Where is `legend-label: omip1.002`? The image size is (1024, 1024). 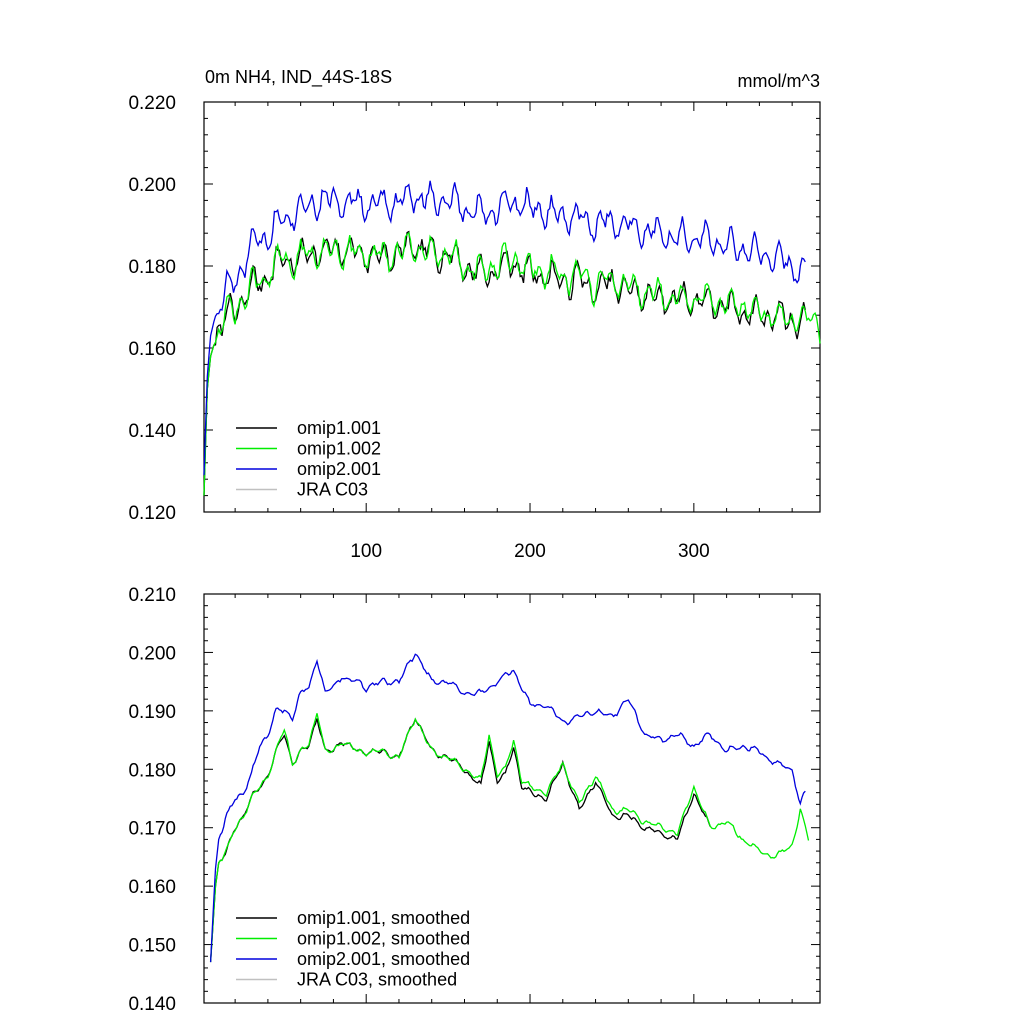
legend-label: omip1.002 is located at coordinates (339, 449).